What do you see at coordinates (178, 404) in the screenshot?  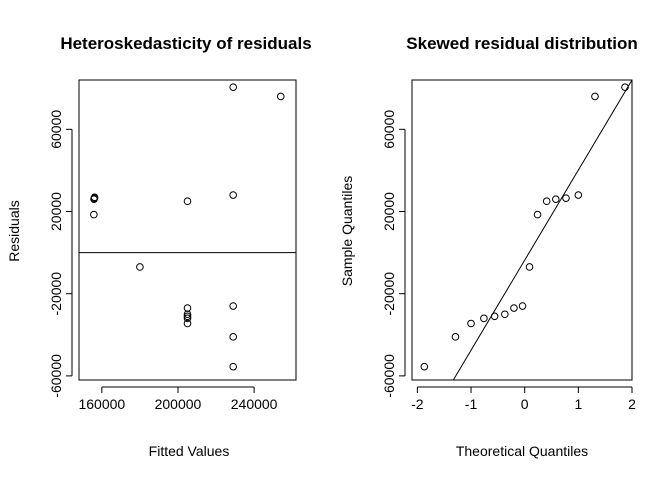 I see `x-tick-label: 200000` at bounding box center [178, 404].